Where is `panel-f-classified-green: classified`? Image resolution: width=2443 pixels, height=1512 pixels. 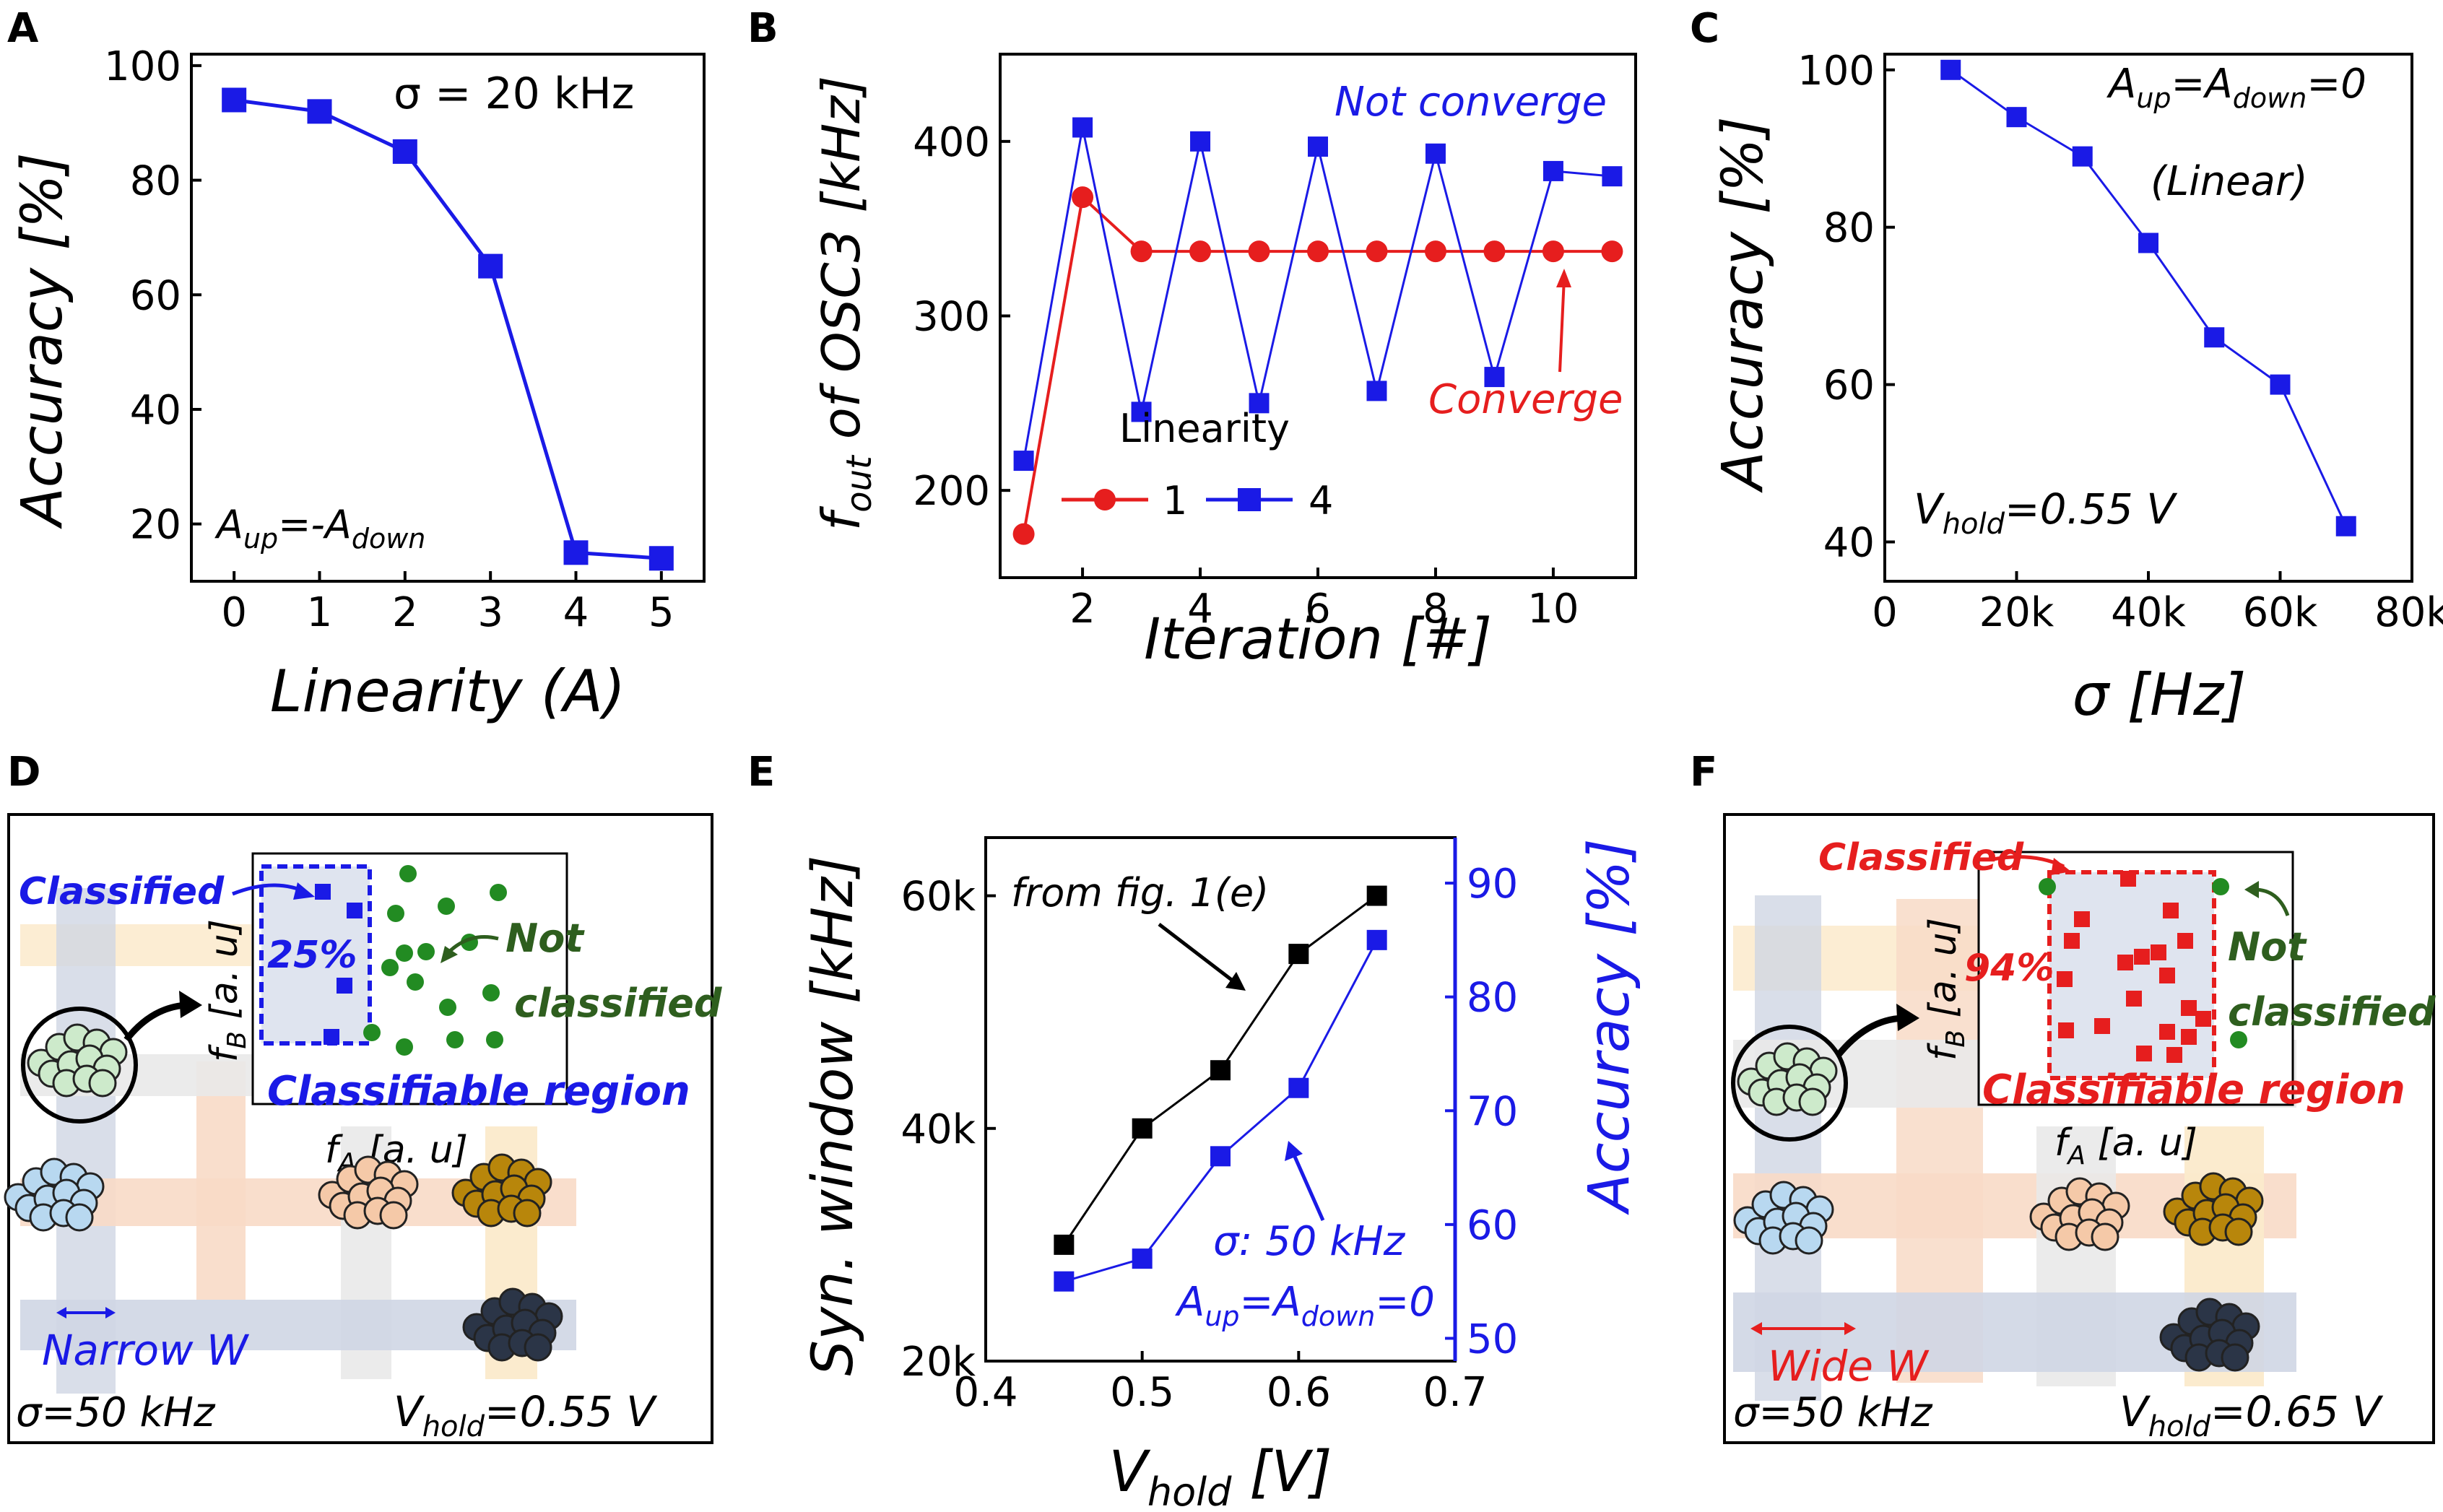 panel-f-classified-green: classified is located at coordinates (2332, 1012).